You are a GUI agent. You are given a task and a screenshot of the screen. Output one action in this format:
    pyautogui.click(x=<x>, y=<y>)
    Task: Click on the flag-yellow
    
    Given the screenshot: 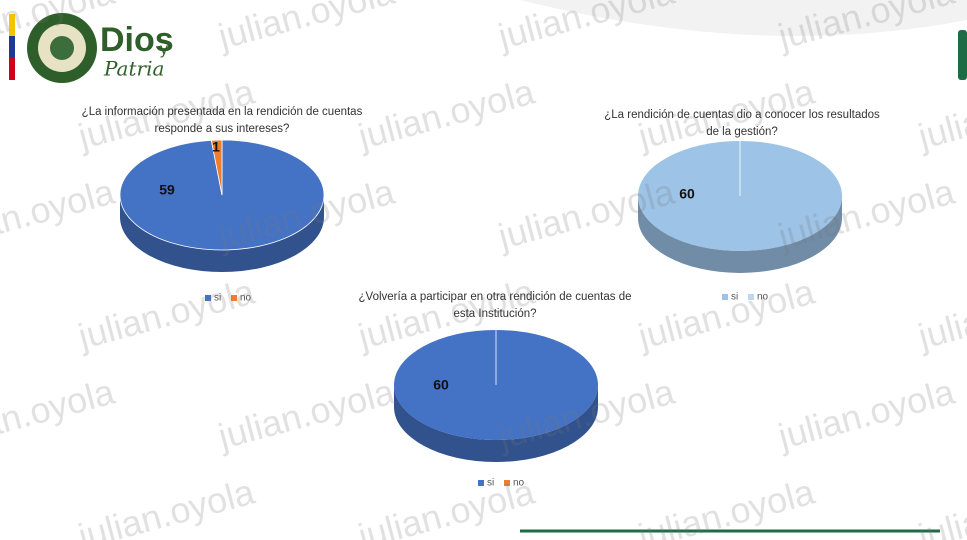 What is the action you would take?
    pyautogui.click(x=12, y=25)
    